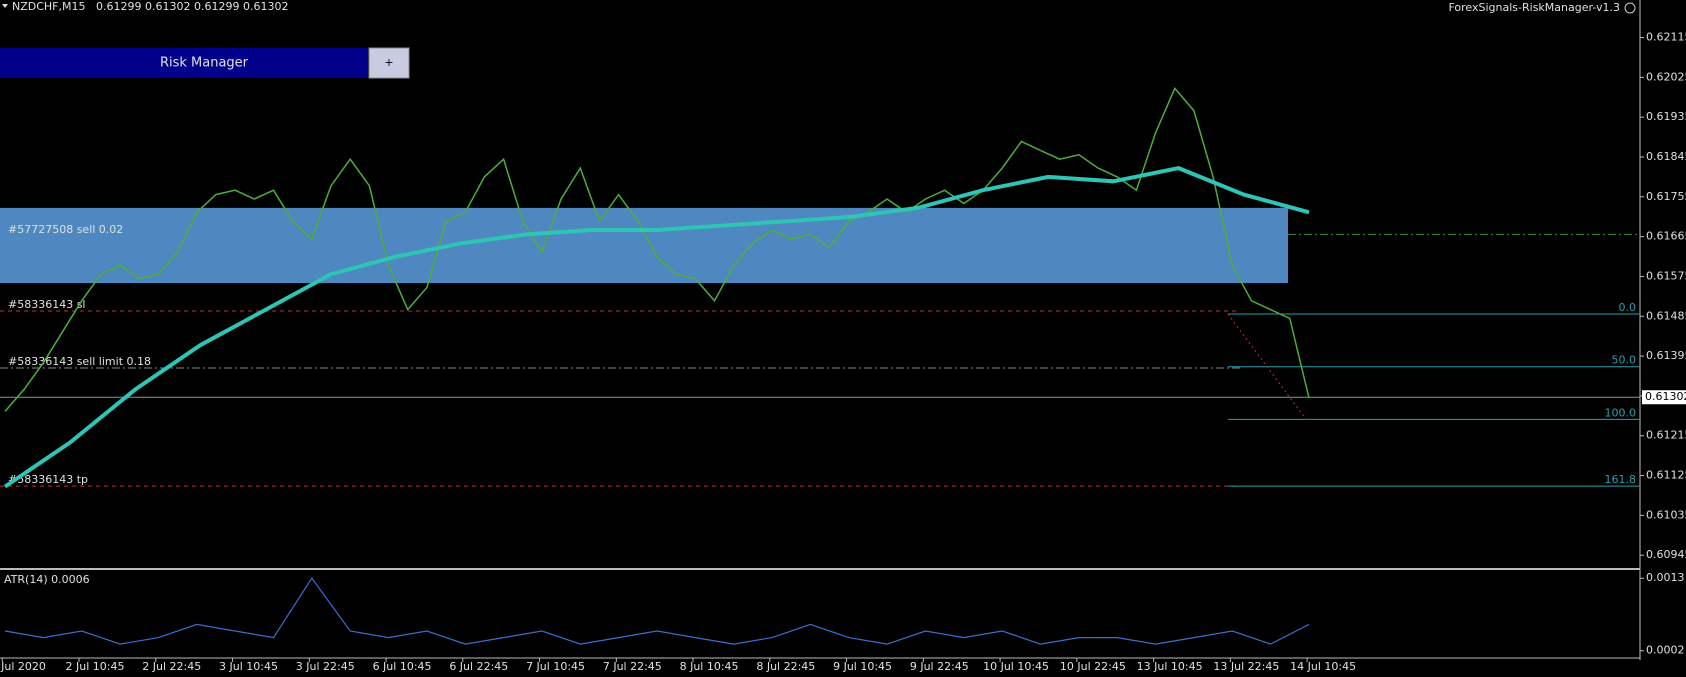 The width and height of the screenshot is (1686, 677). I want to click on y-tick-label: 0.61665, so click(1666, 236).